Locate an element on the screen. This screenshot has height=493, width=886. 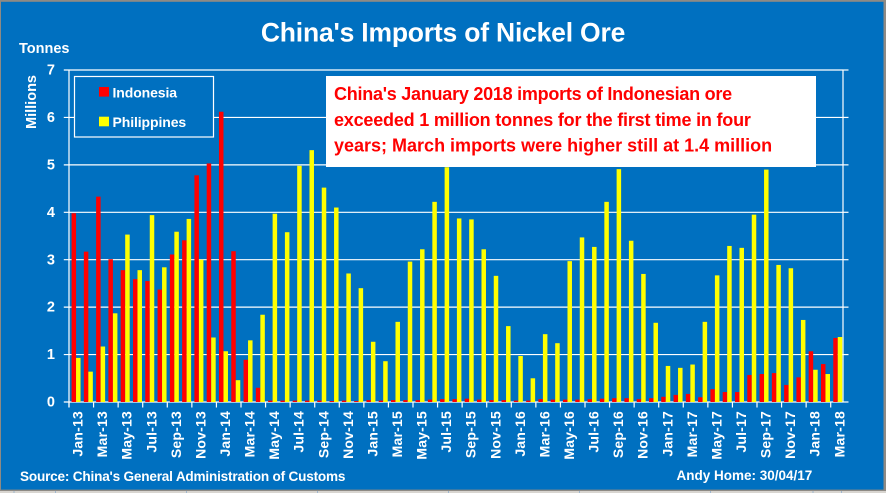
svg-text: Philippines is located at coordinates (150, 122).